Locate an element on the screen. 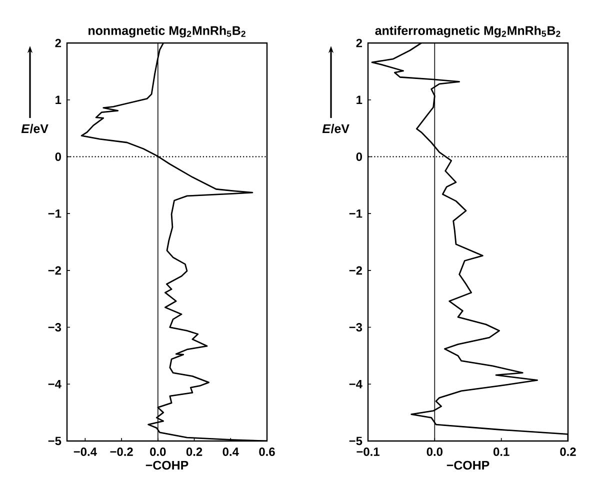 This screenshot has width=596, height=488. chart-title: antiferromagnetic Mg$_{2}$MnRh$_{5}$B$_{2}$ is located at coordinates (467, 32).